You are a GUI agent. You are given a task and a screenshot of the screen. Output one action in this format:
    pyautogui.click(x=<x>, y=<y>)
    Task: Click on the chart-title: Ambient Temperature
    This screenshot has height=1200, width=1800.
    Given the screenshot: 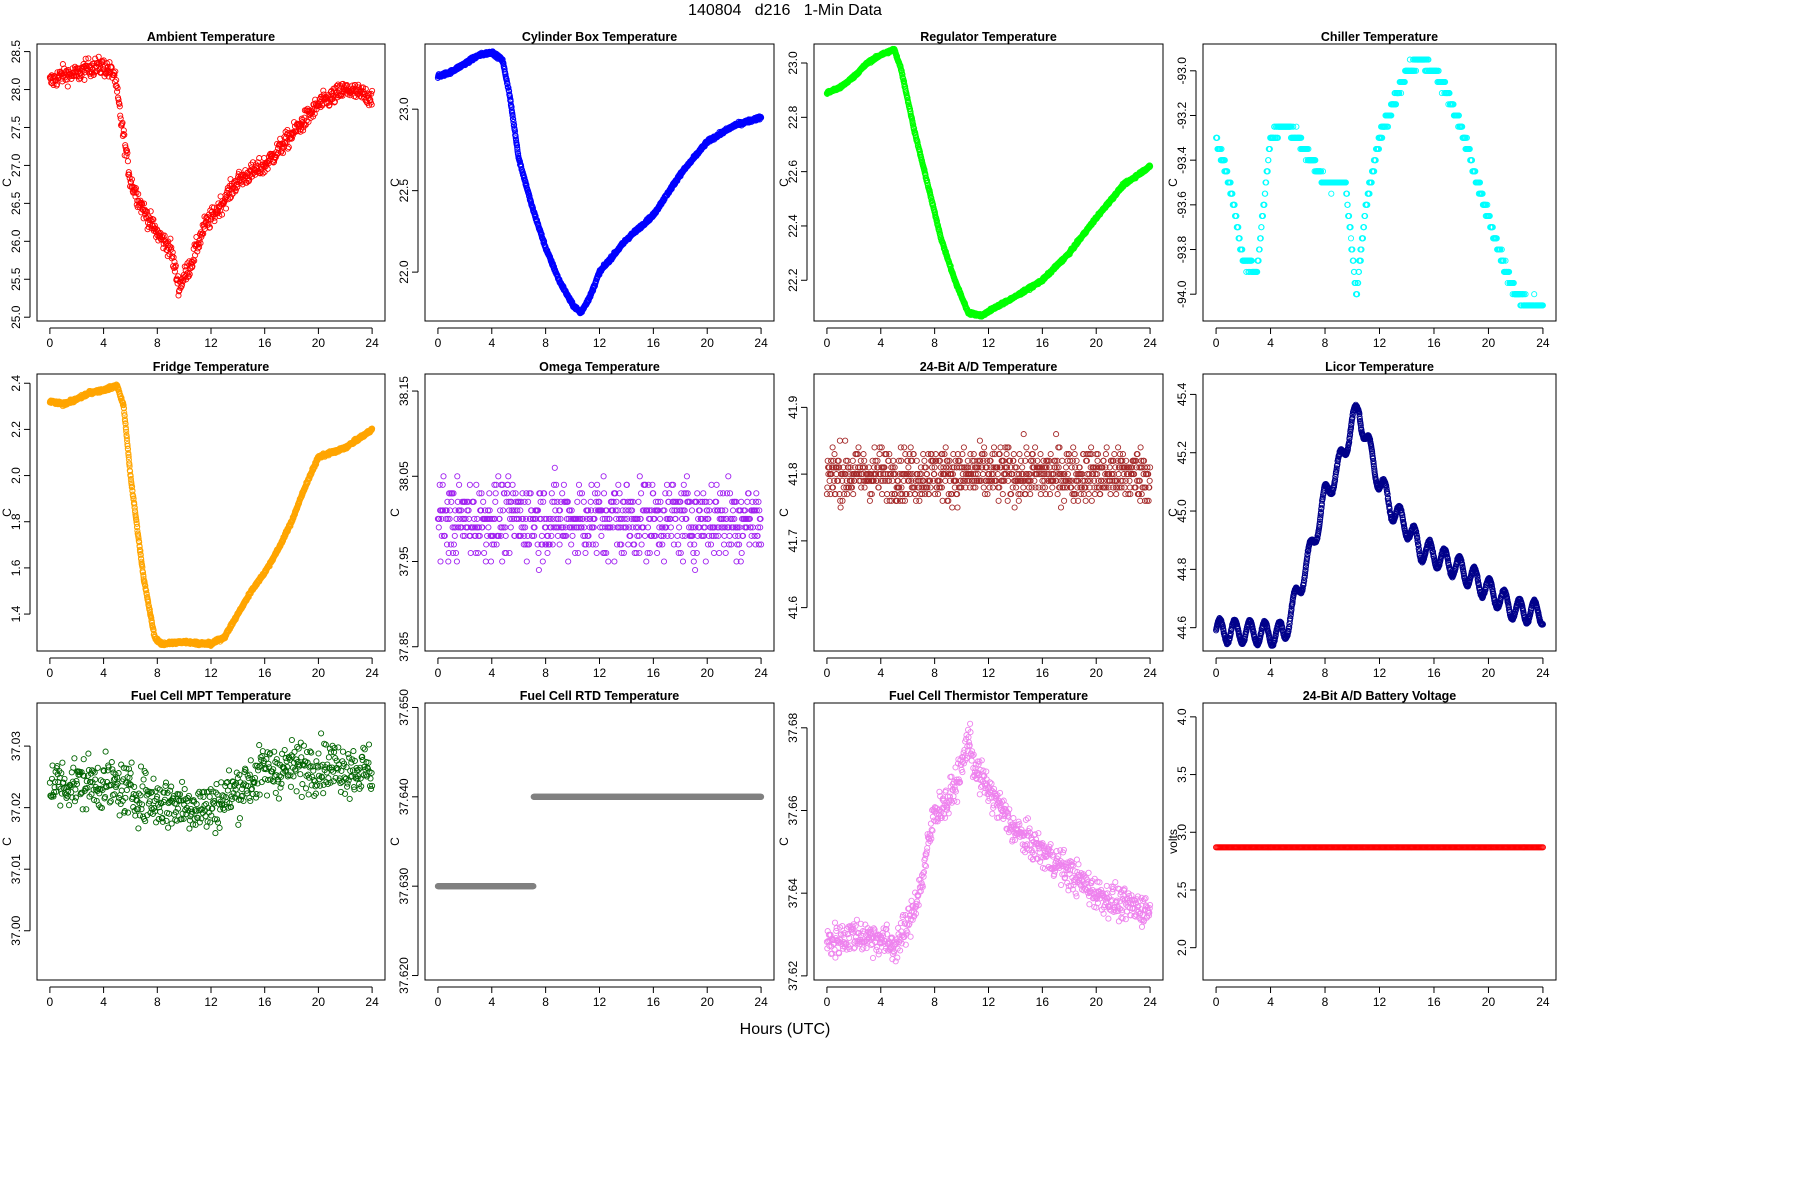 What is the action you would take?
    pyautogui.click(x=211, y=37)
    